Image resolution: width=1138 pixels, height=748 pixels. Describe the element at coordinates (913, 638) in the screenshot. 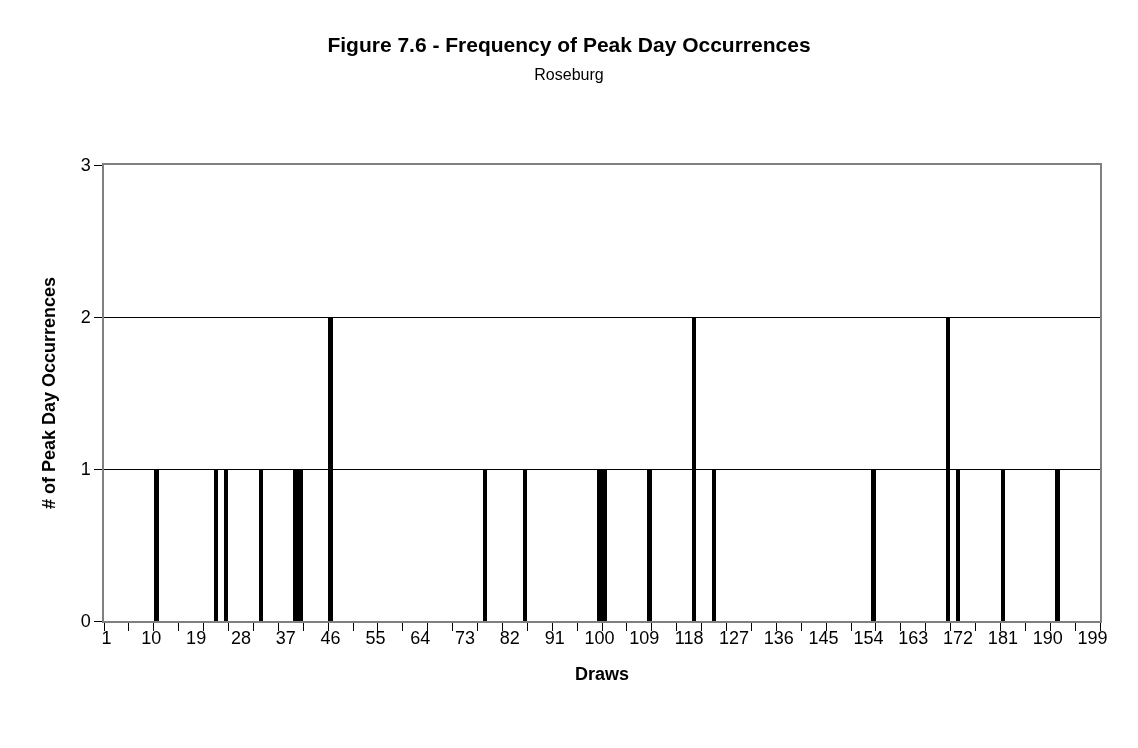

I see `x-tick-label: 163` at that location.